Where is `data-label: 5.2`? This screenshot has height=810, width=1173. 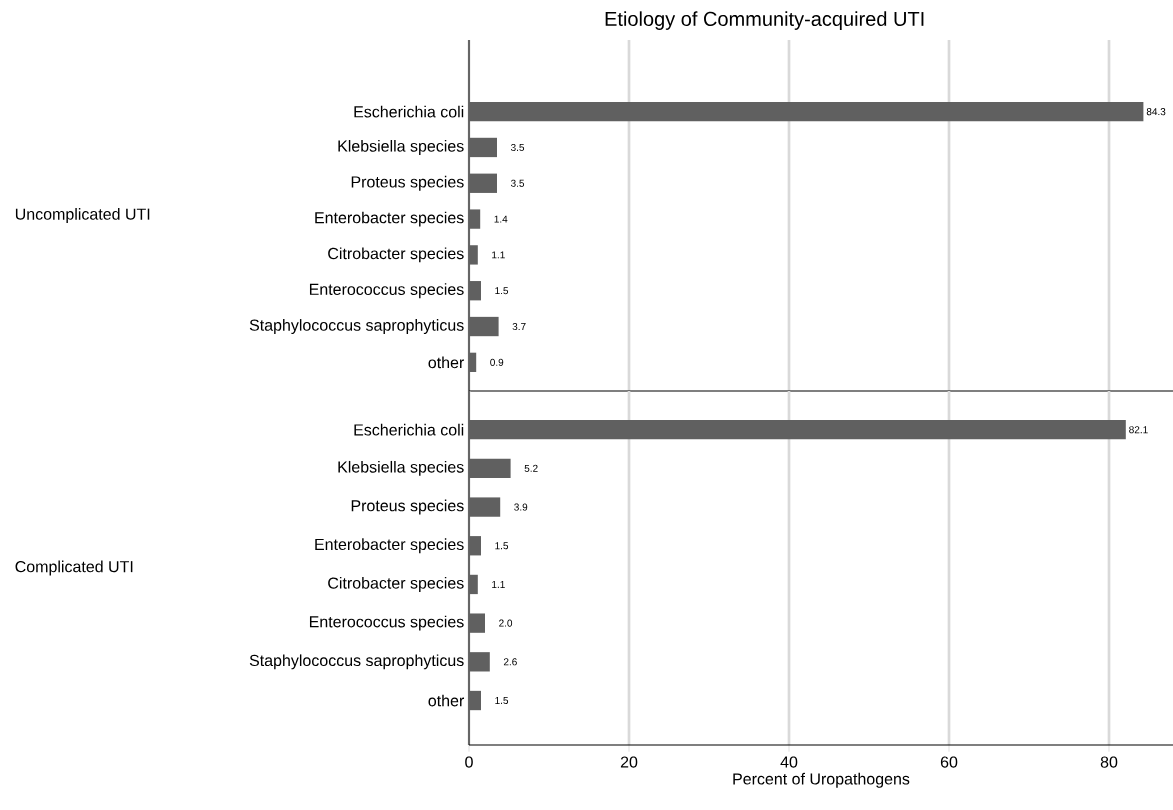 data-label: 5.2 is located at coordinates (531, 468).